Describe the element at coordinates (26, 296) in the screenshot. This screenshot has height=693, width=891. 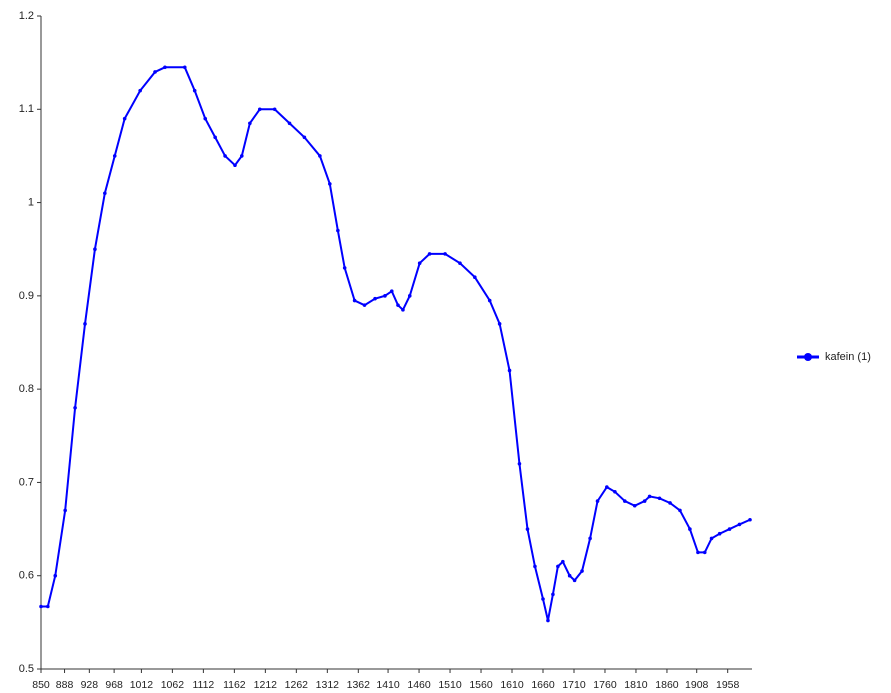
I see `y-tick-label: 0.9` at that location.